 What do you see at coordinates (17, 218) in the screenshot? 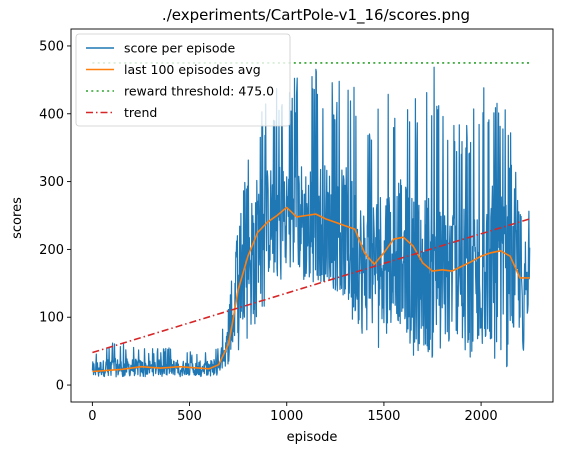
I see `y-axis-title: scores` at bounding box center [17, 218].